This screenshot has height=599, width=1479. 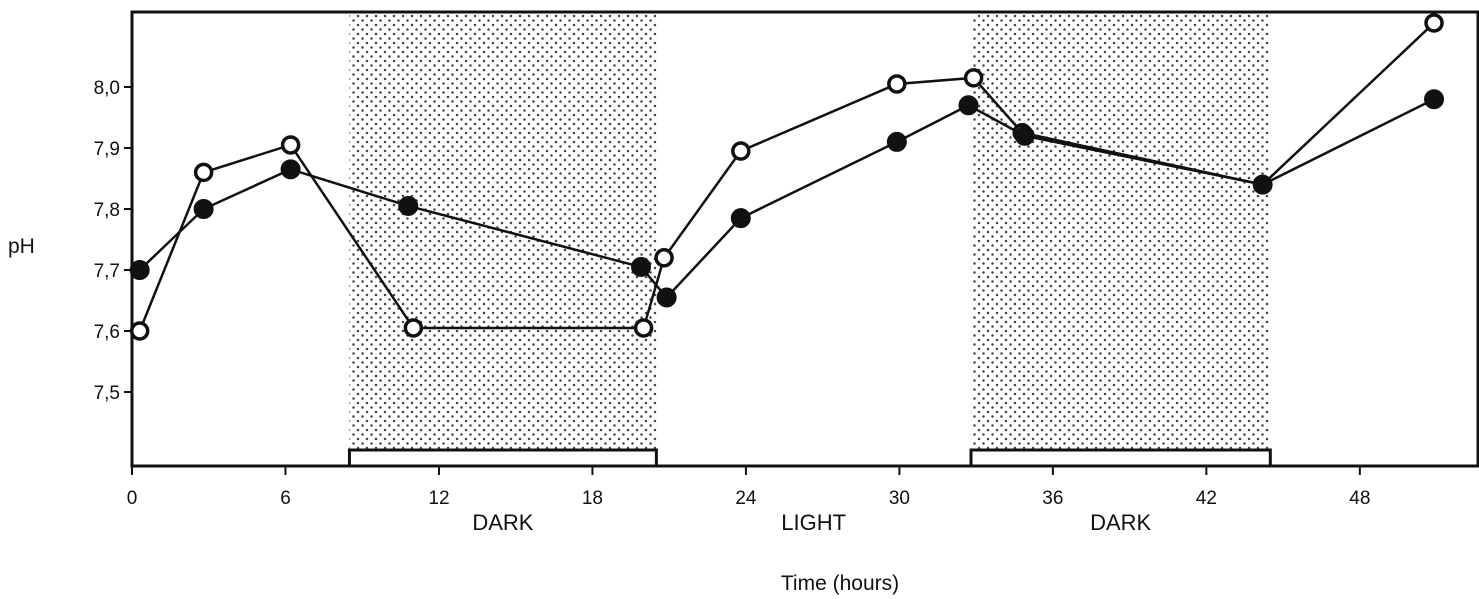 What do you see at coordinates (438, 498) in the screenshot?
I see `x-tick-label: 12` at bounding box center [438, 498].